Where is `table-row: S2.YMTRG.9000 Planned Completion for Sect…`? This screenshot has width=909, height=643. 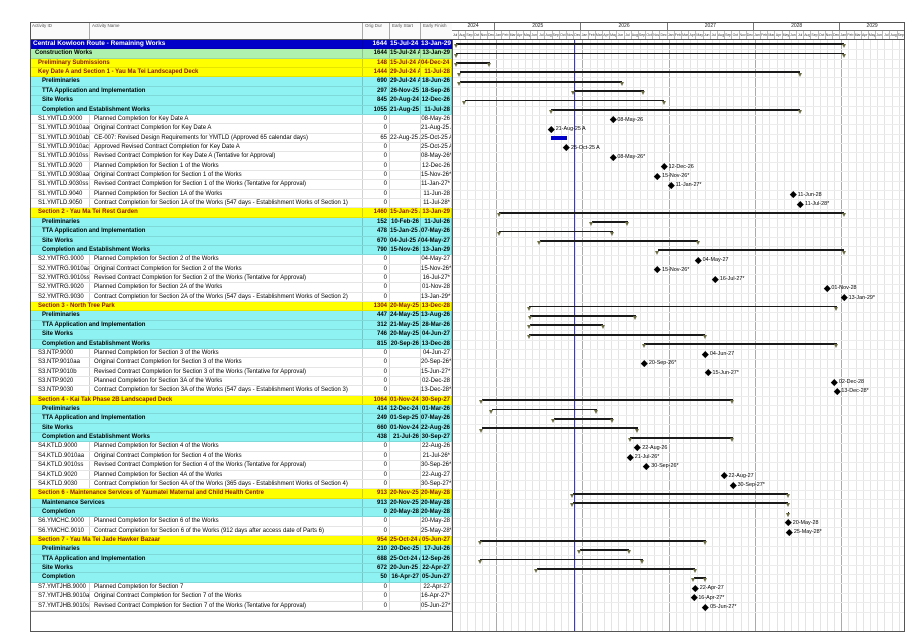
table-row: S2.YMTRG.9000 Planned Completion for Sect… is located at coordinates (241, 260).